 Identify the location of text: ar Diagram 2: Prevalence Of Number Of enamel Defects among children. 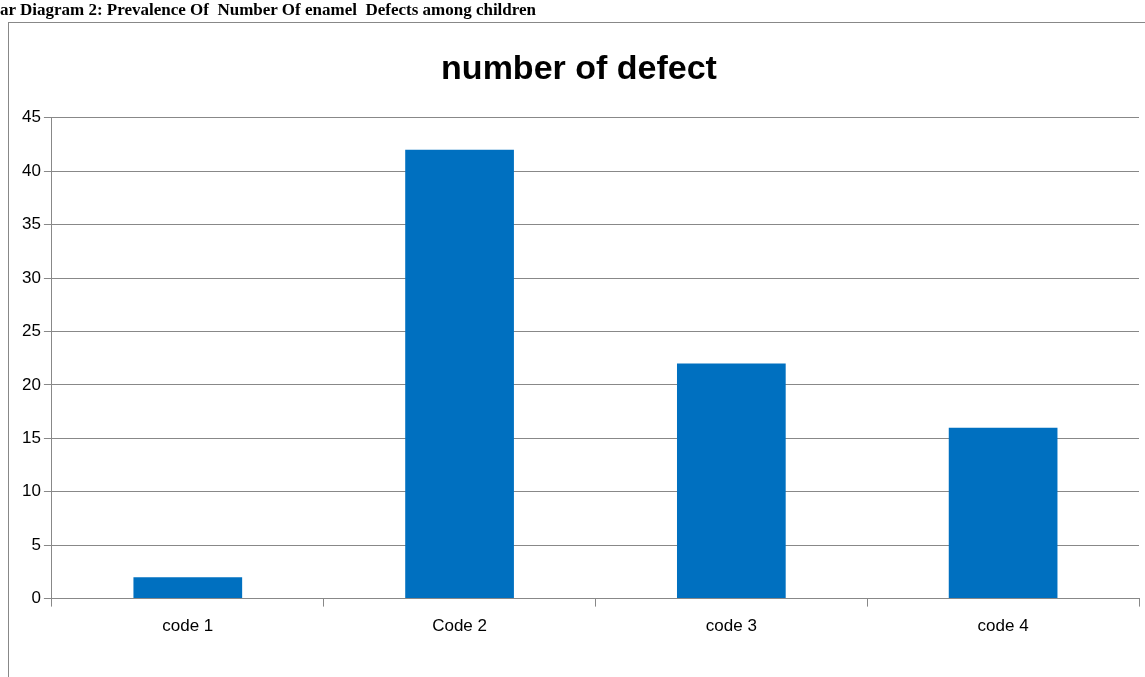
(268, 10).